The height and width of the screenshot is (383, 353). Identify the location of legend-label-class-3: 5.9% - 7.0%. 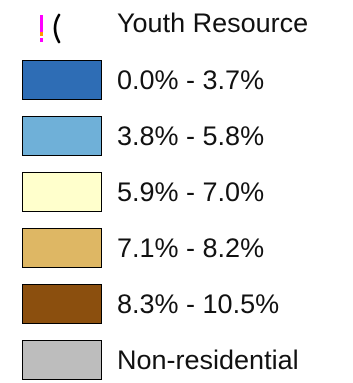
(191, 192).